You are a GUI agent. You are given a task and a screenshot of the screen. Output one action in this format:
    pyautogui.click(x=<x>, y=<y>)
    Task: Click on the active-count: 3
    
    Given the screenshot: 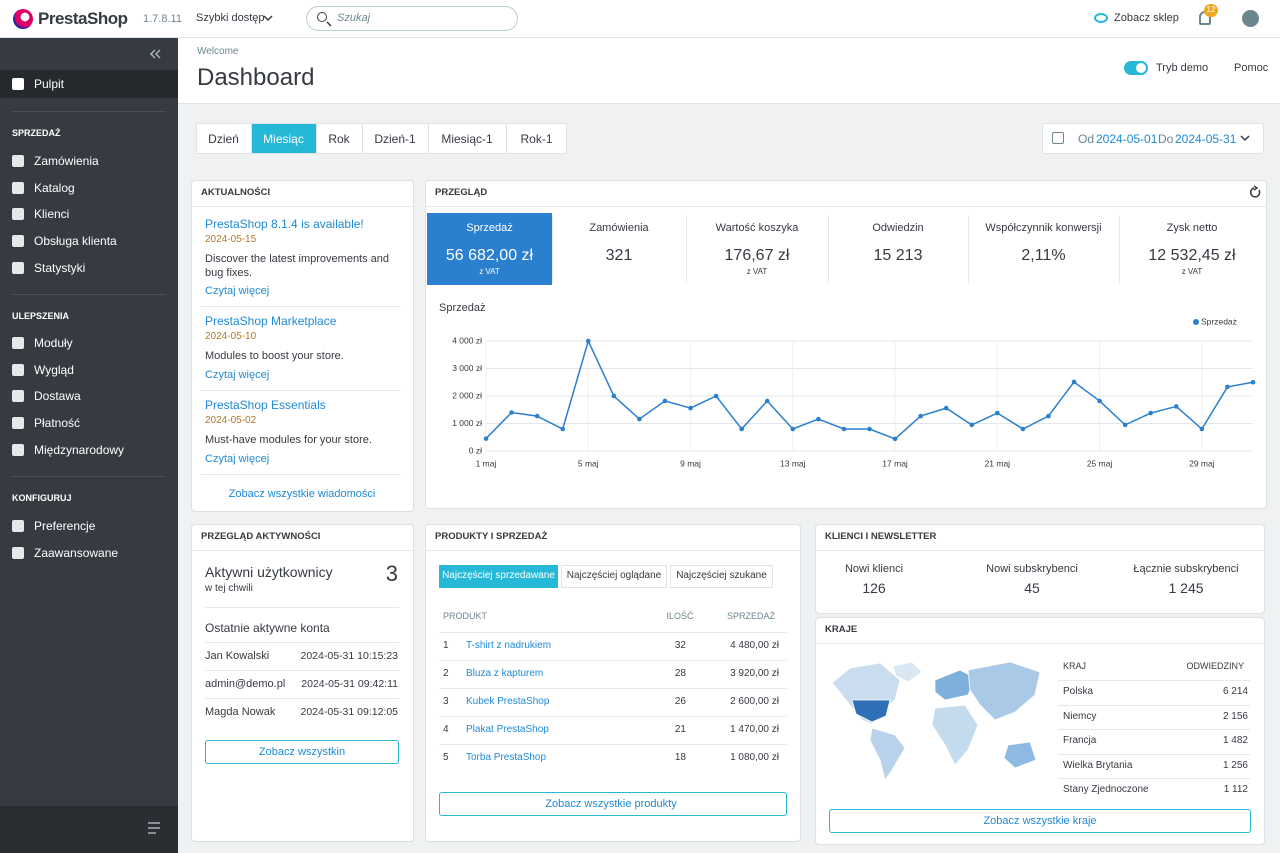 What is the action you would take?
    pyautogui.click(x=391, y=573)
    